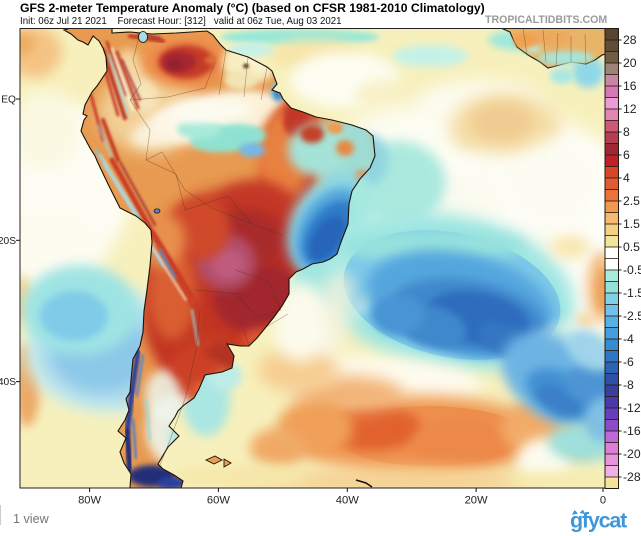  Describe the element at coordinates (347, 501) in the screenshot. I see `svg-text: 40W` at that location.